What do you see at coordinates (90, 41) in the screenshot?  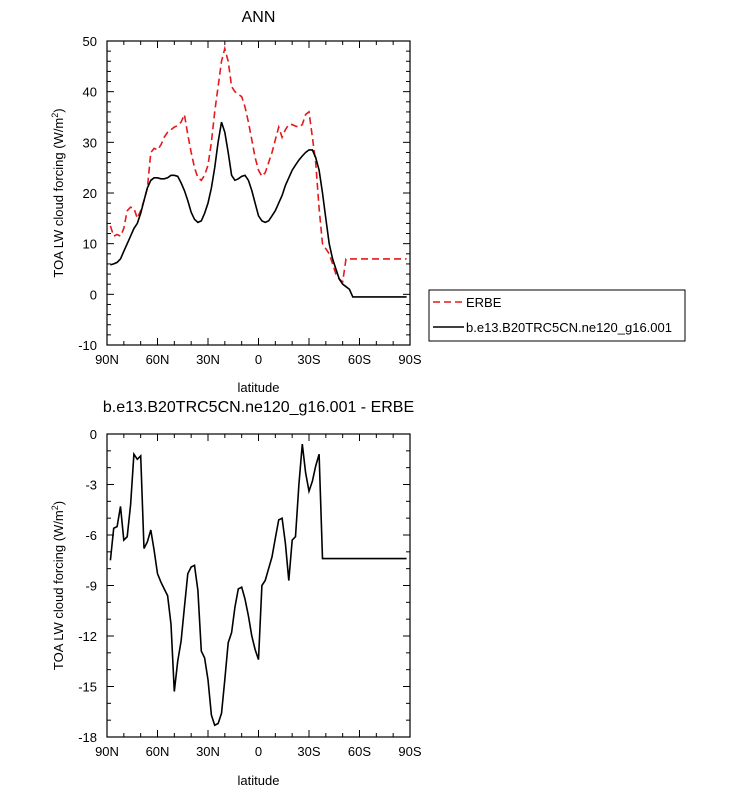 I see `y-tick-label: 50` at bounding box center [90, 41].